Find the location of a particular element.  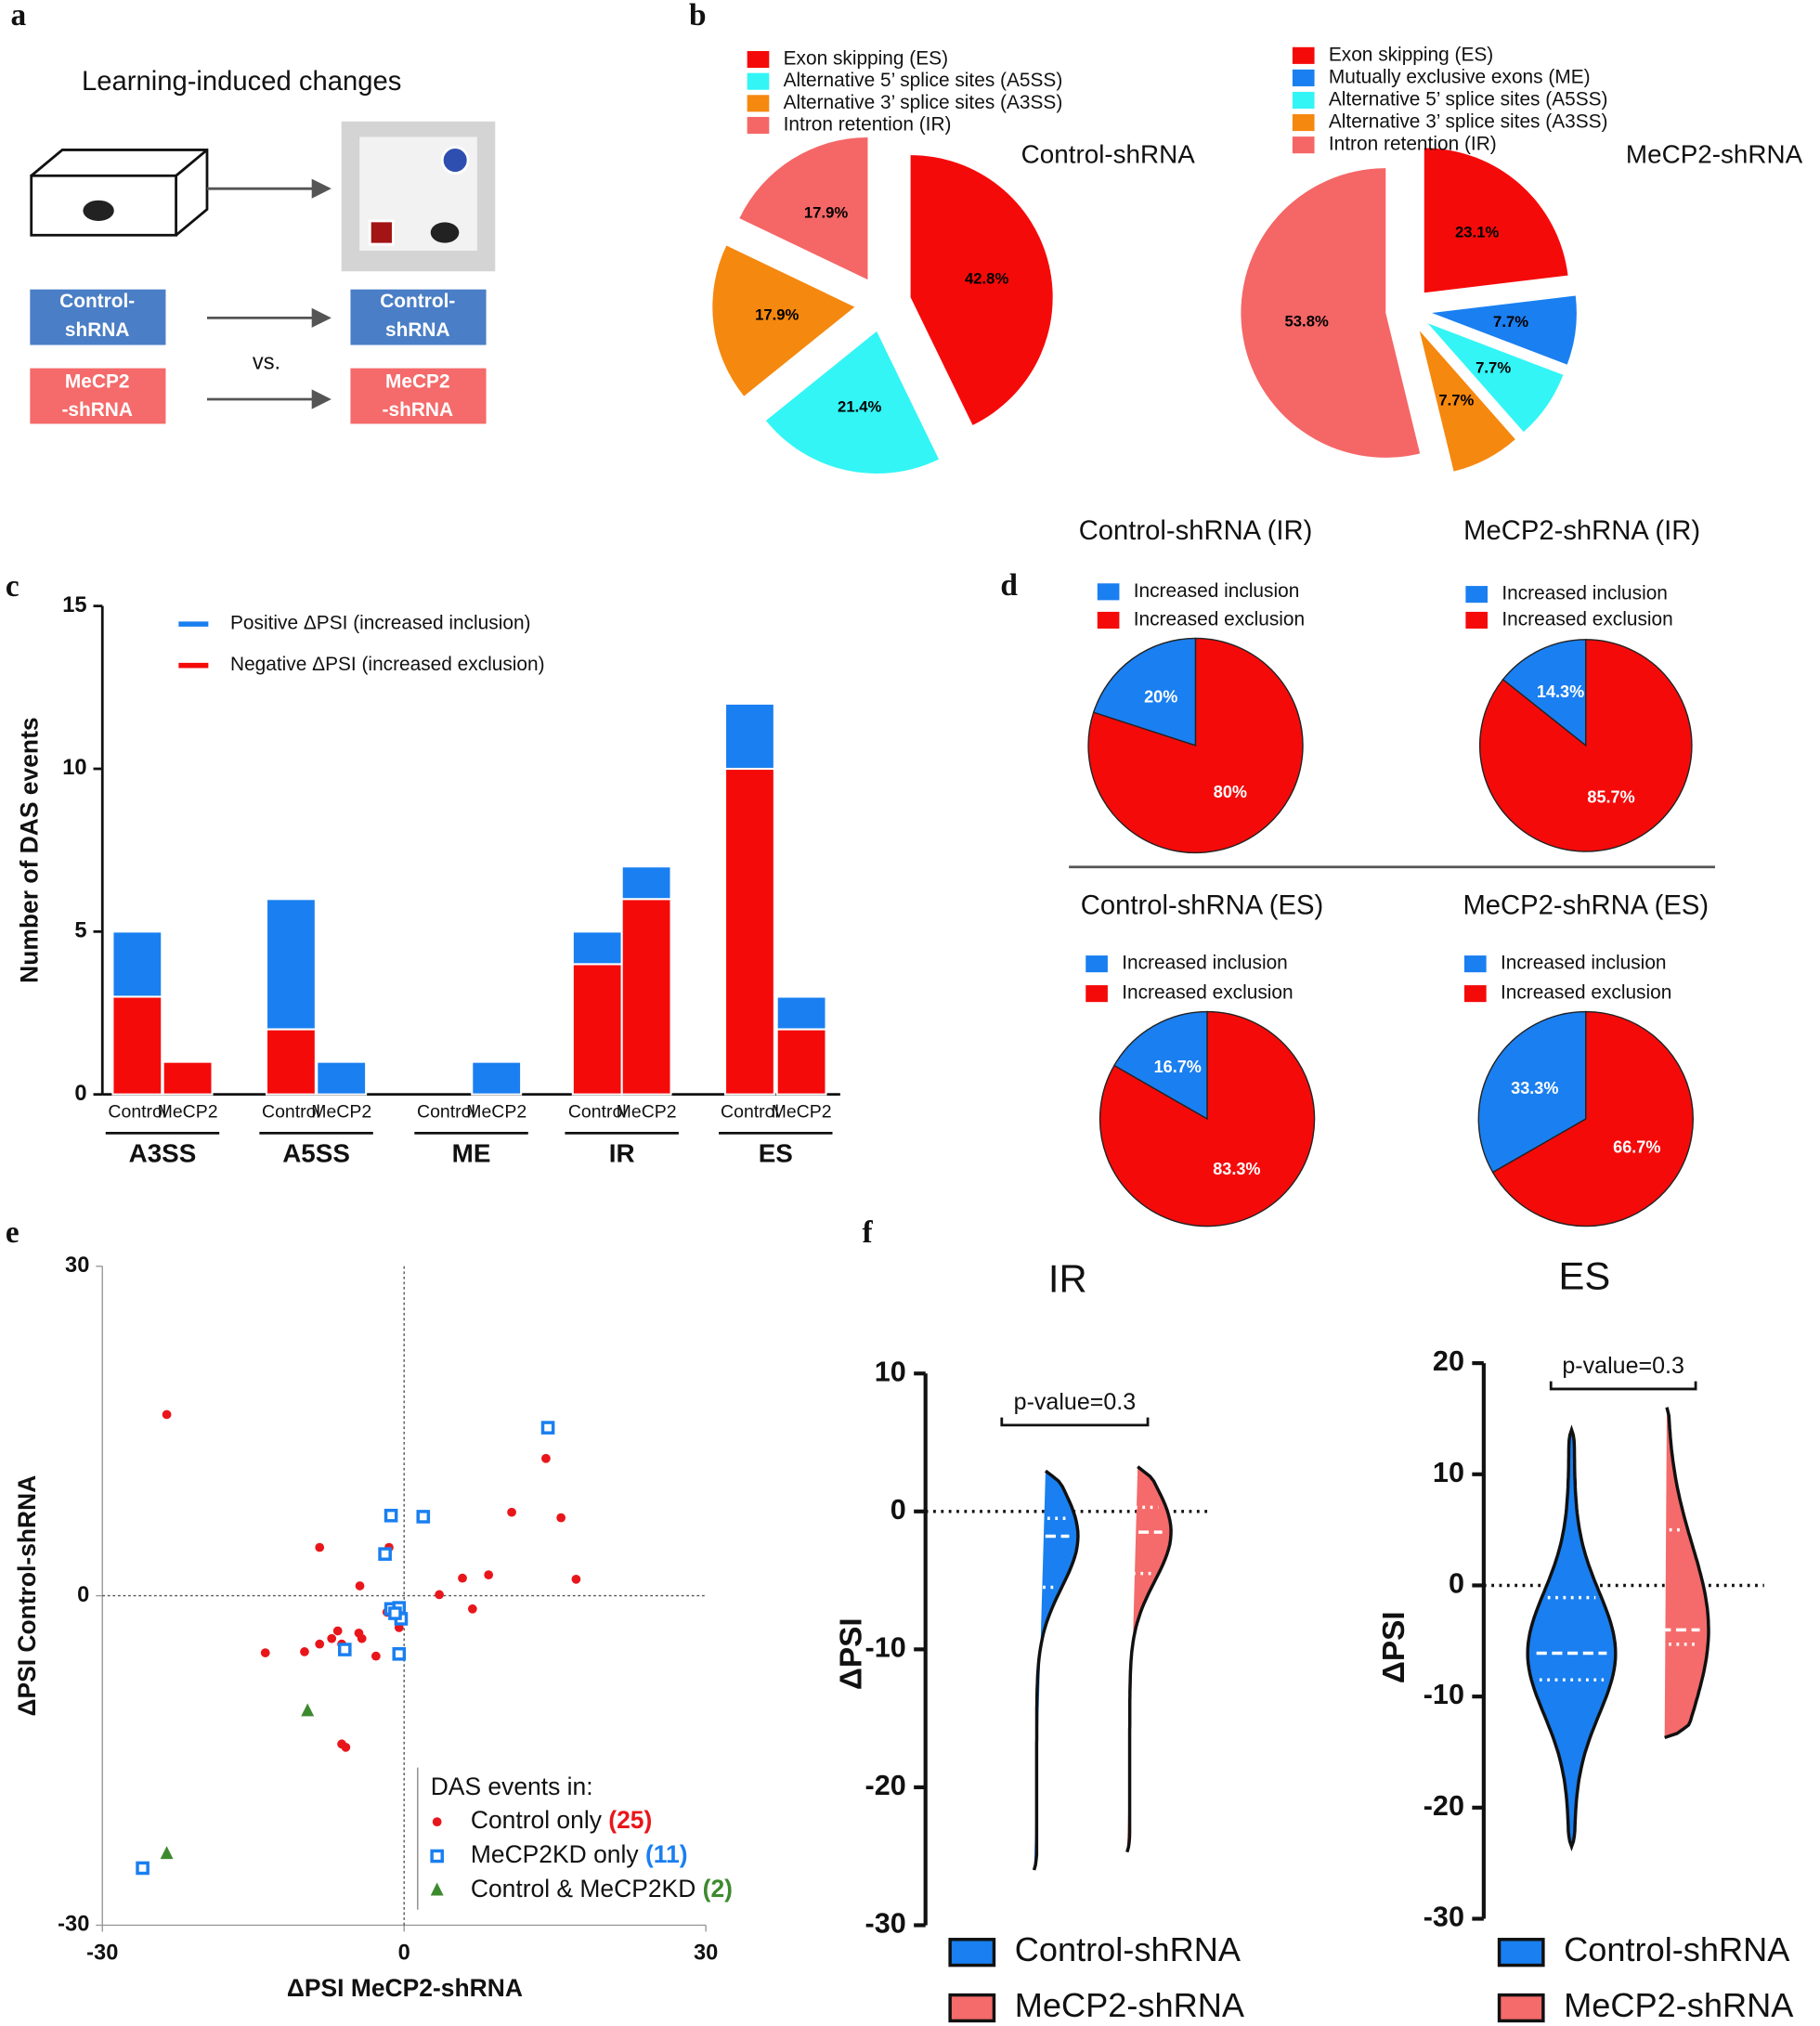

group-label: A3SS is located at coordinates (163, 1152).